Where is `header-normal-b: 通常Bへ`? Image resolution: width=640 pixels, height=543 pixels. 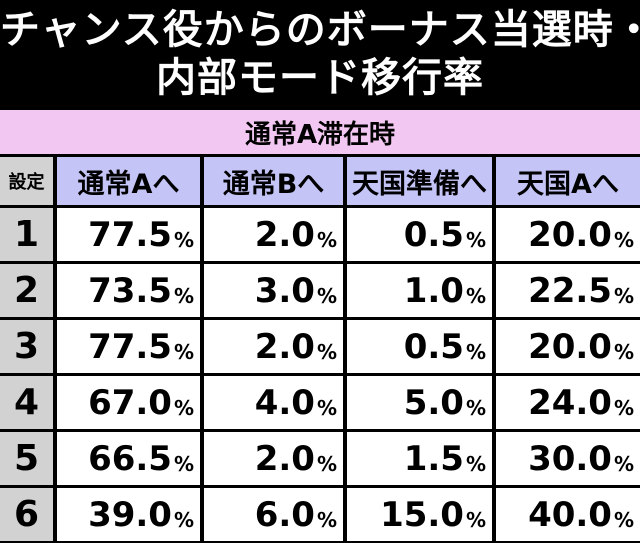
header-normal-b: 通常Bへ is located at coordinates (273, 181).